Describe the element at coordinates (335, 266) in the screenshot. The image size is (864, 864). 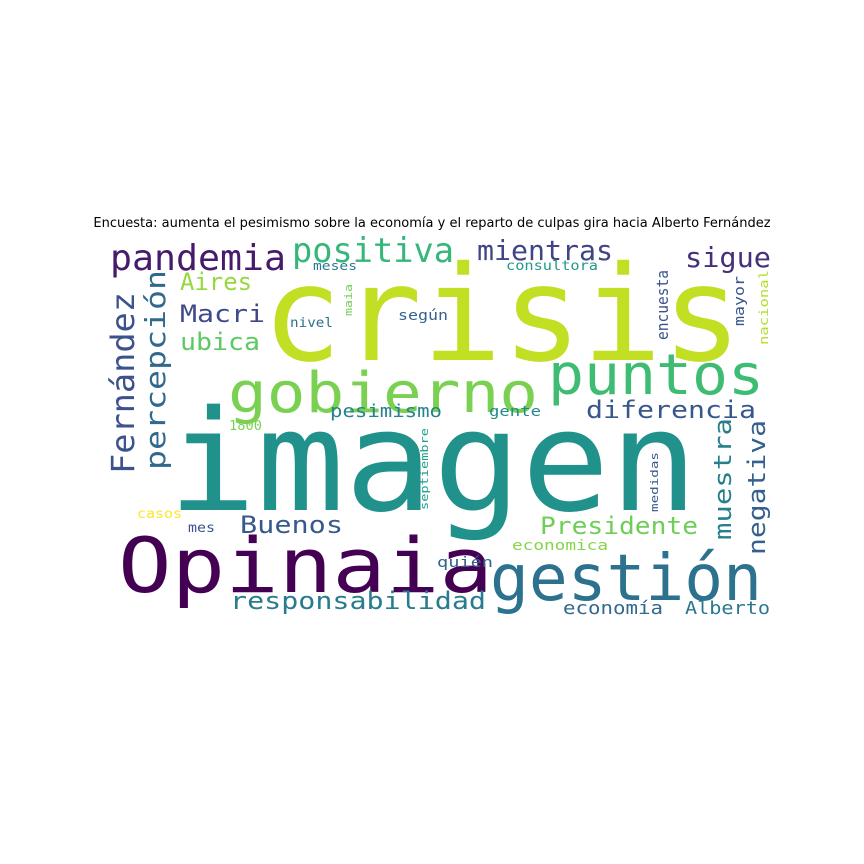
I see `word-meses: meses` at that location.